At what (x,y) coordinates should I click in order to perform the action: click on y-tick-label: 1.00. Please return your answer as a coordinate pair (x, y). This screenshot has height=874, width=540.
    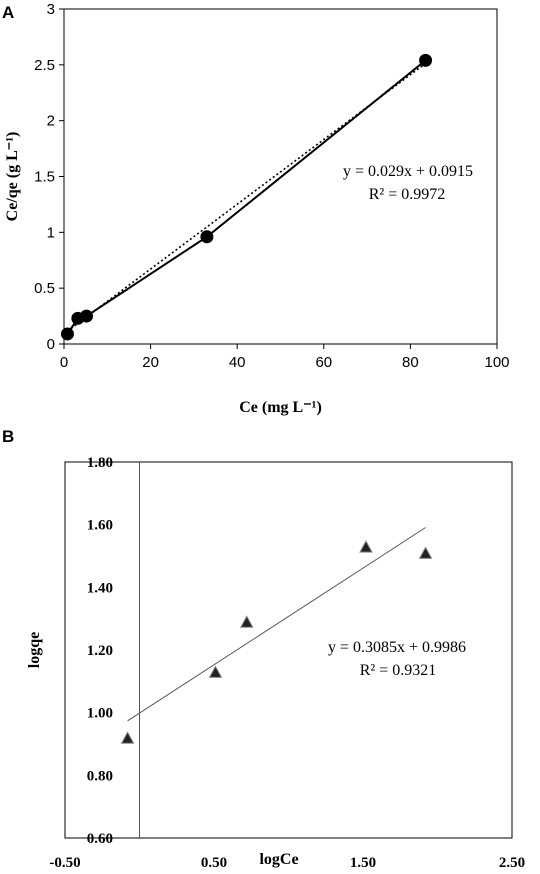
    Looking at the image, I should click on (100, 714).